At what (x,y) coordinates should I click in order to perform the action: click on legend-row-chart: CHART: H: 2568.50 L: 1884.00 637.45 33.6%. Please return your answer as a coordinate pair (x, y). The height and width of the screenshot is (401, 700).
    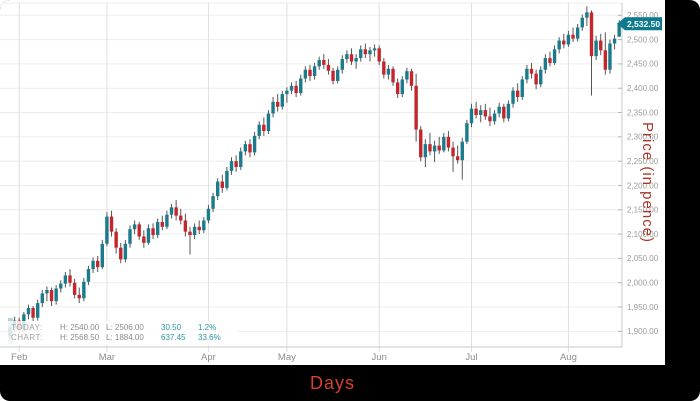
    Looking at the image, I should click on (122, 338).